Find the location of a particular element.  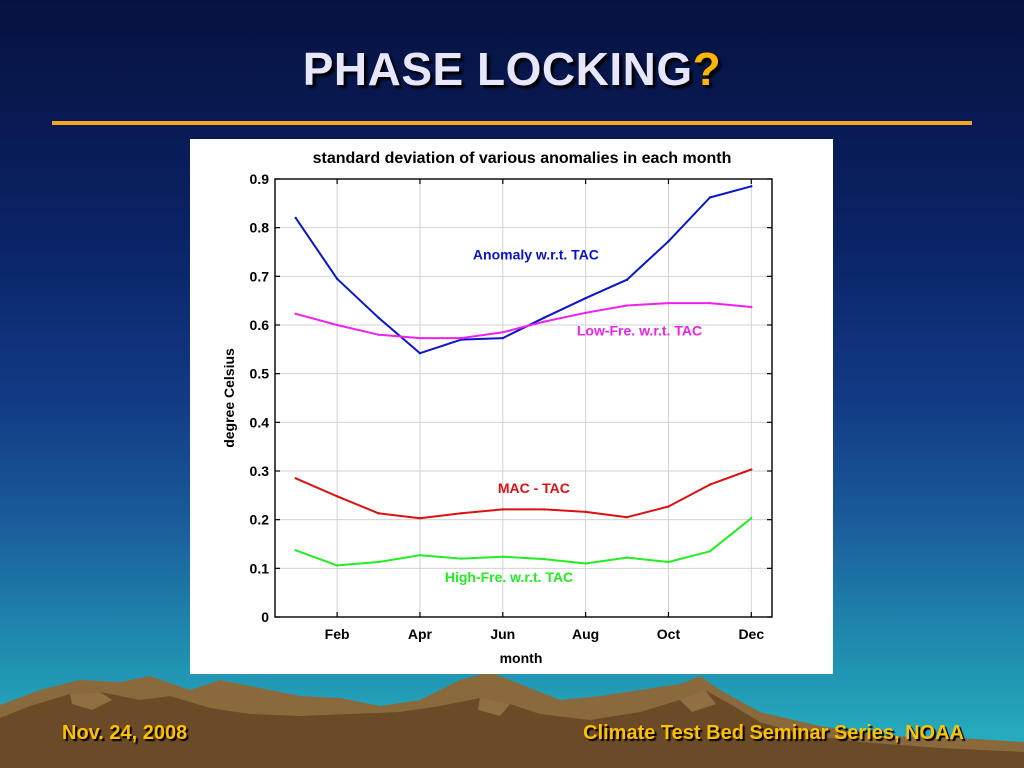

series-label-1: Anomaly w.r.t. TAC is located at coordinates (536, 254).